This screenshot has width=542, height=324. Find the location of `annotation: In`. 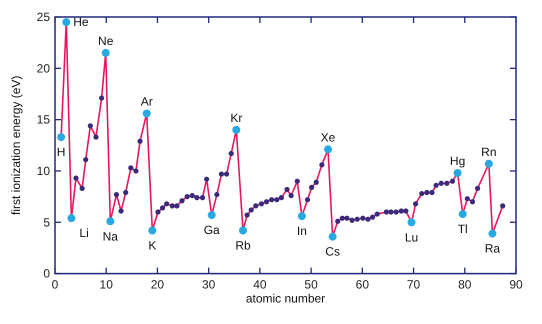

annotation: In is located at coordinates (301, 231).